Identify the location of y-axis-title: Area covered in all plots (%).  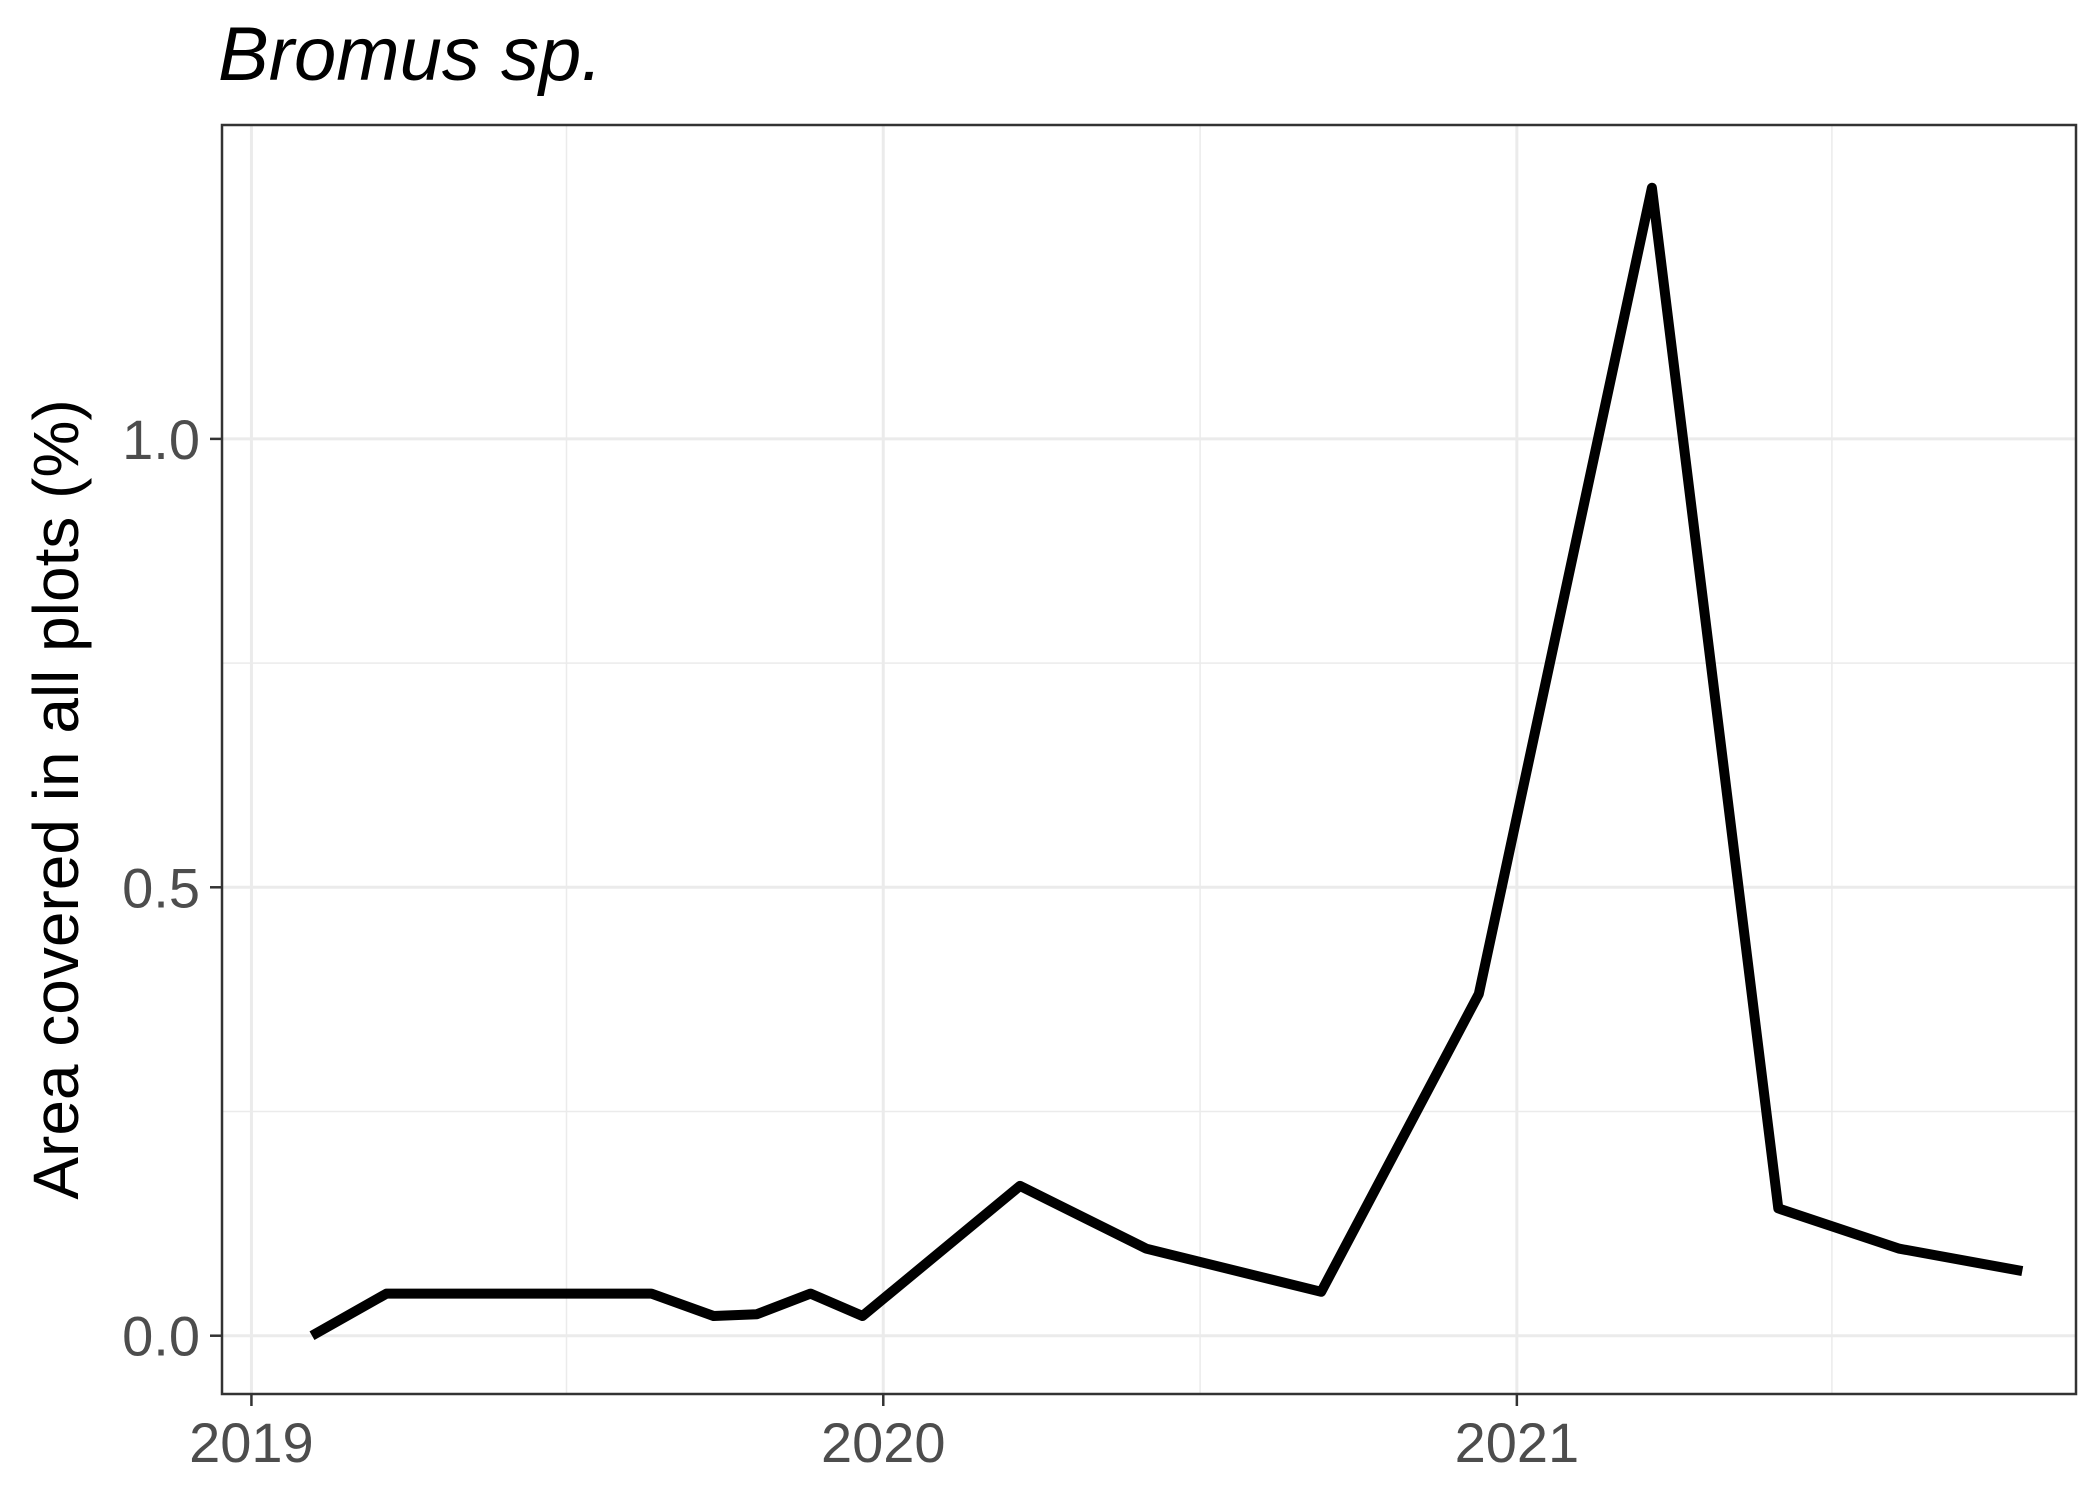
(56, 799).